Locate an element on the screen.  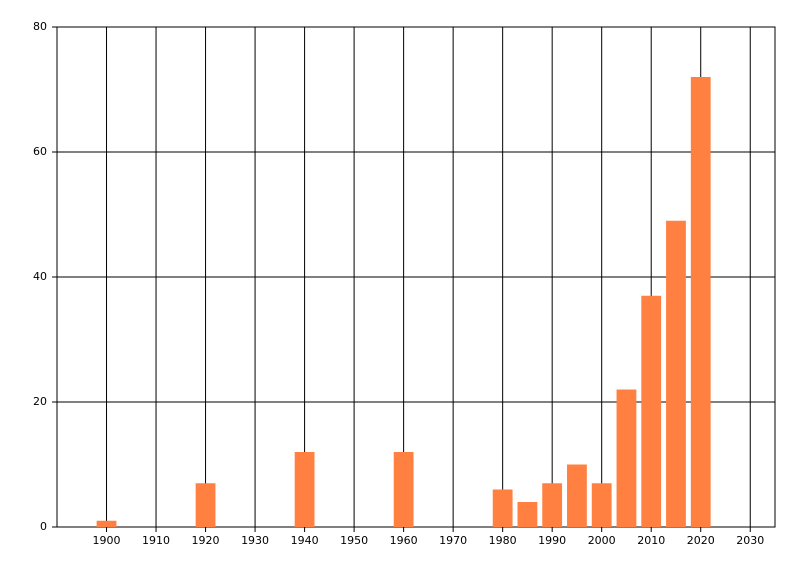
x-tick-label: 1960 is located at coordinates (404, 540).